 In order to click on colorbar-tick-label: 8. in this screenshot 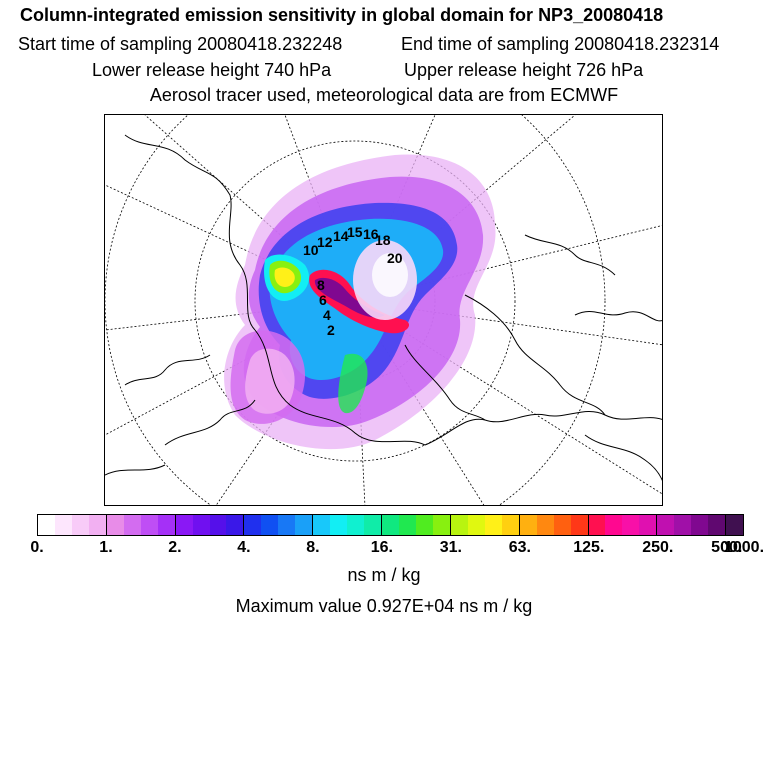, I will do `click(313, 547)`.